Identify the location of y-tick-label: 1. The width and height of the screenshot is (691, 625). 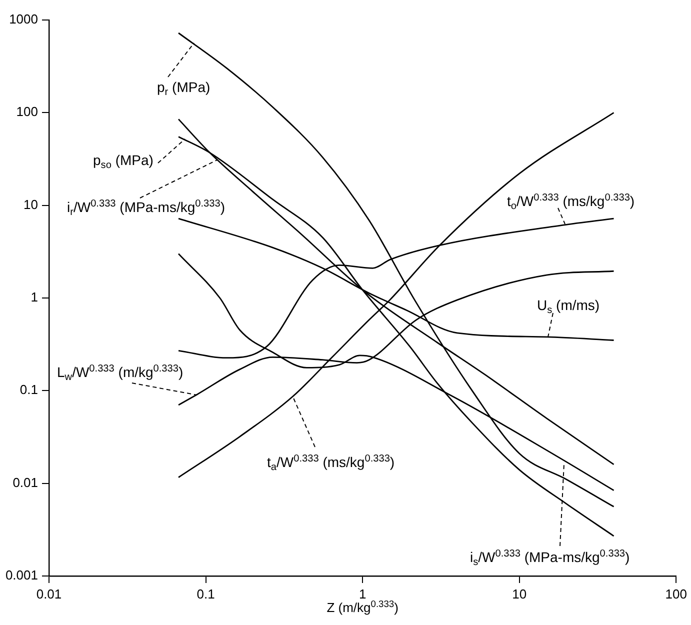
(34, 297).